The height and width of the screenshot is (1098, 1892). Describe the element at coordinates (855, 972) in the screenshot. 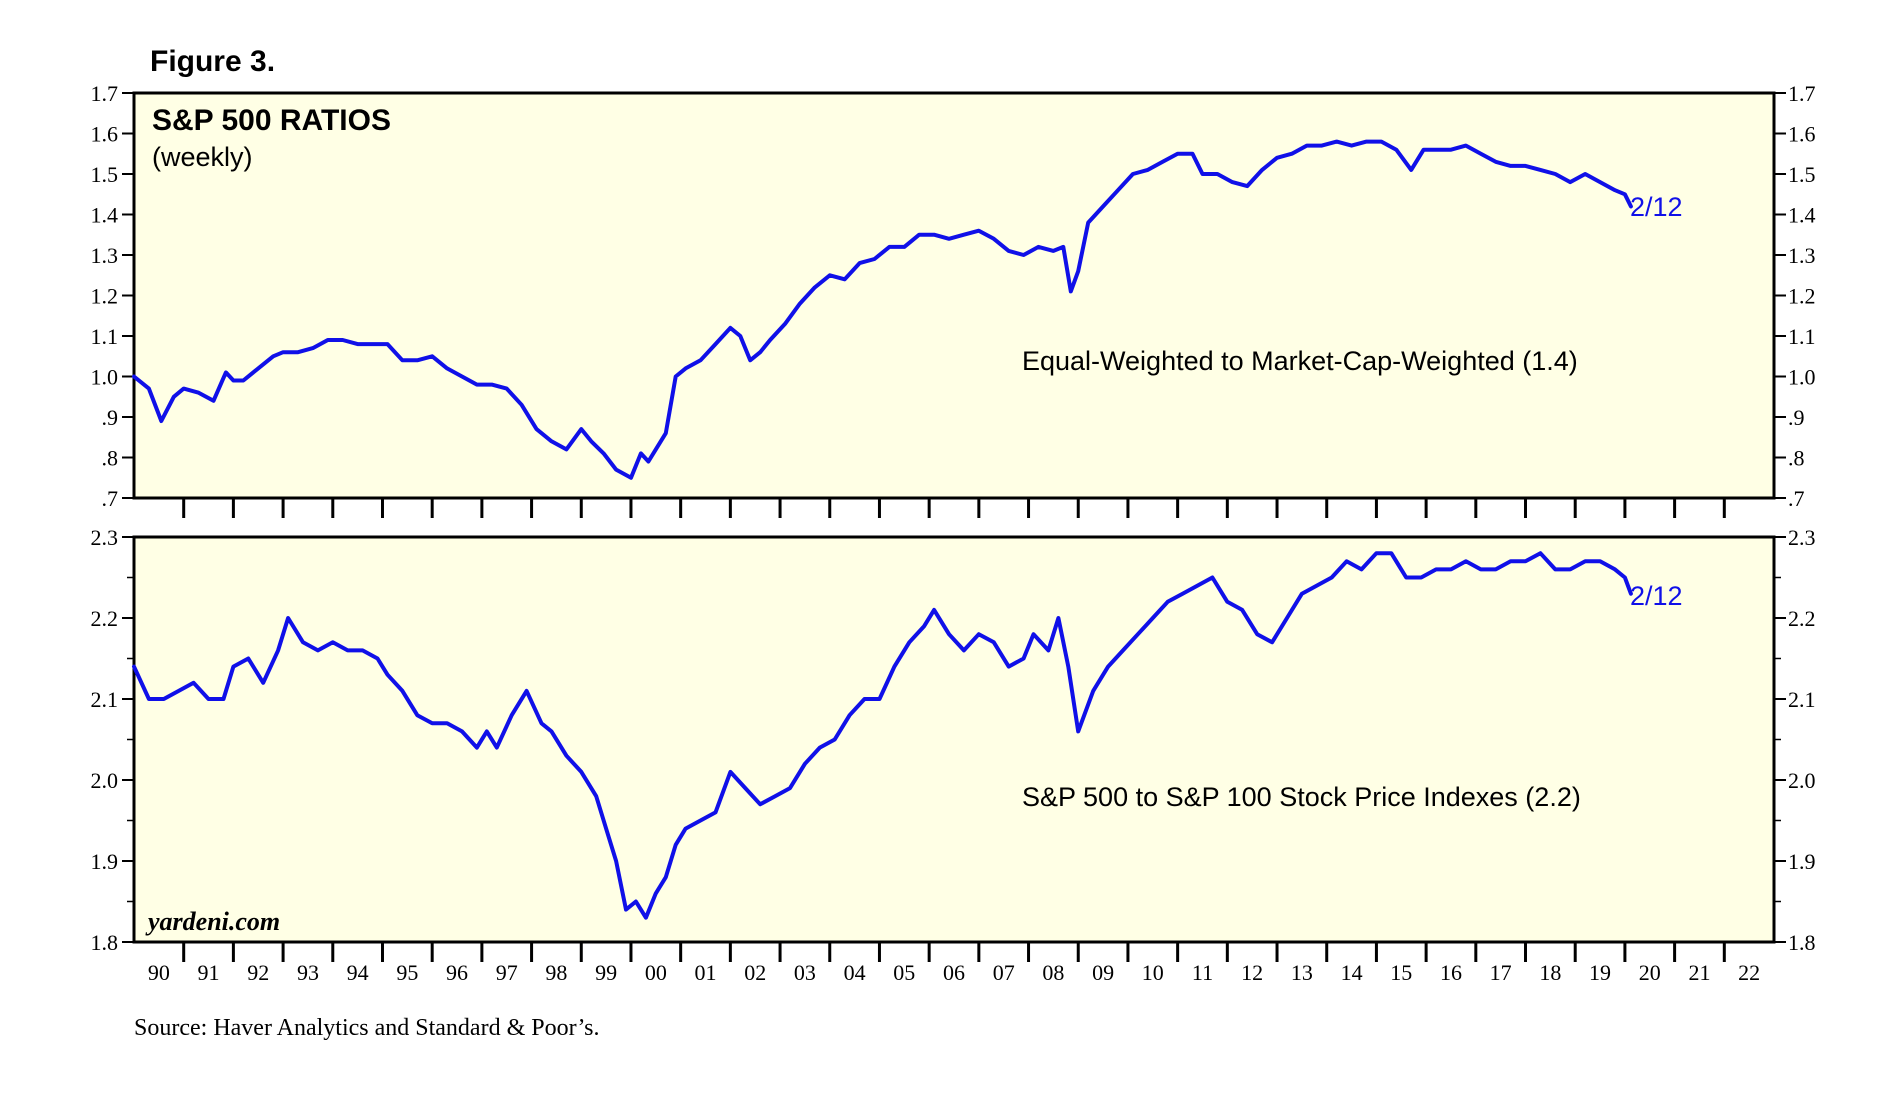

I see `x-tick-label: 04` at that location.